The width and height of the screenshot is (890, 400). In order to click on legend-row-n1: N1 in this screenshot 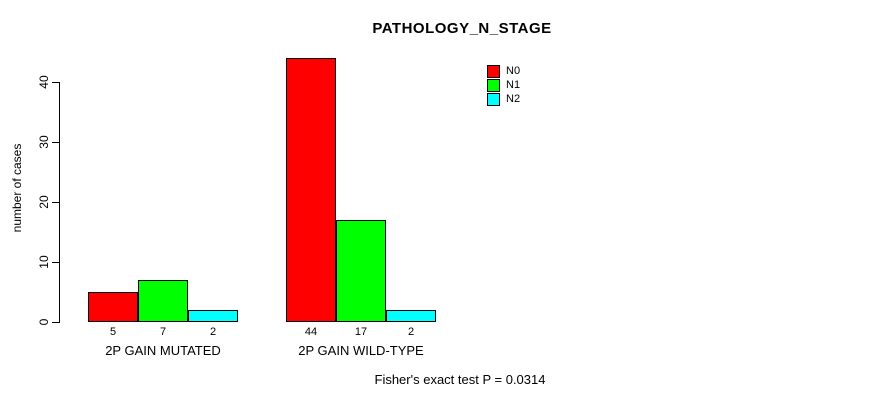, I will do `click(503, 85)`.